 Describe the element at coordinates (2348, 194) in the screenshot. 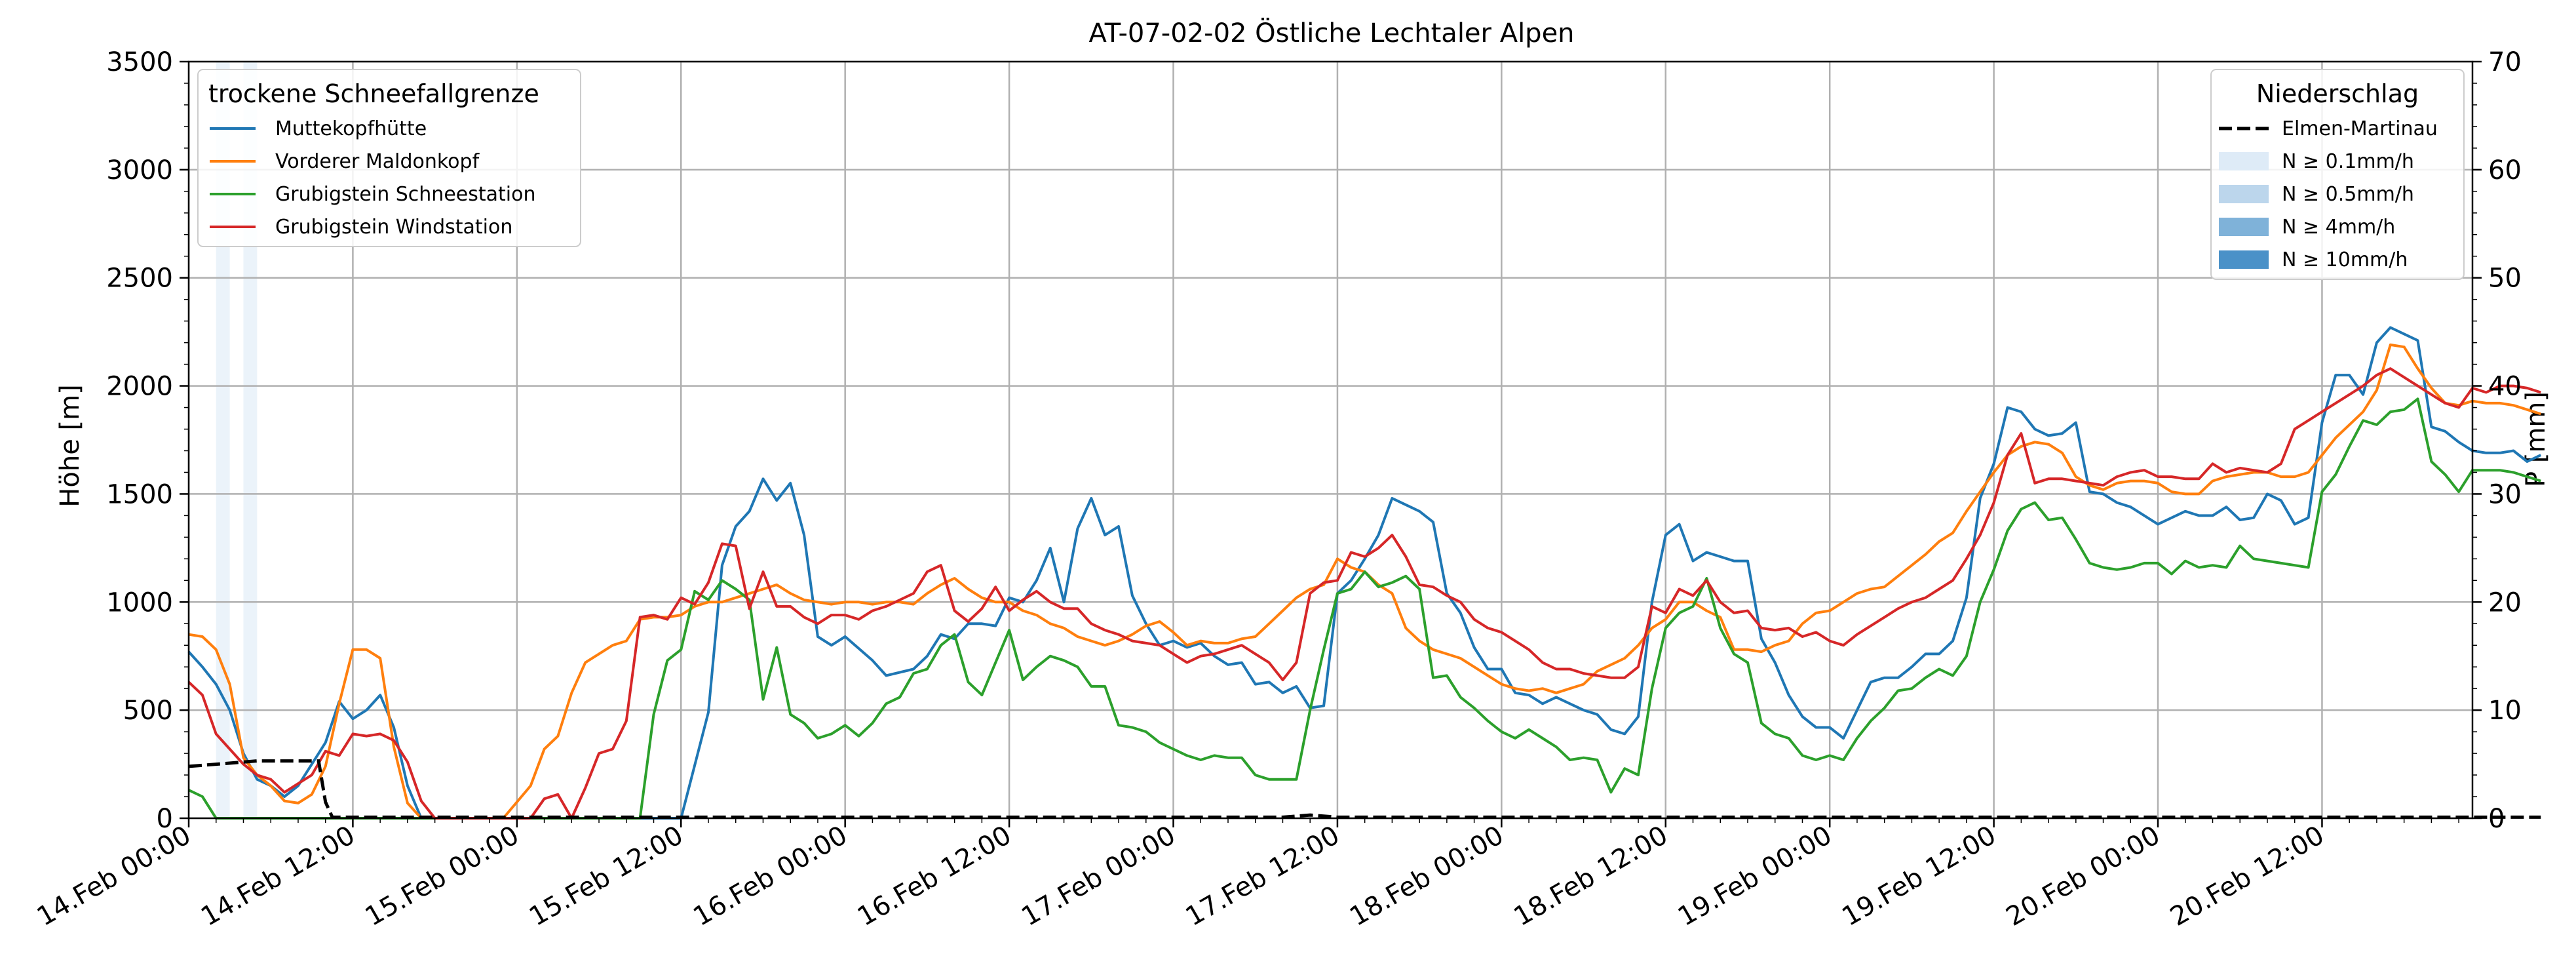

I see `legend-band-label-1: N ≥ 0.5mm/h` at that location.